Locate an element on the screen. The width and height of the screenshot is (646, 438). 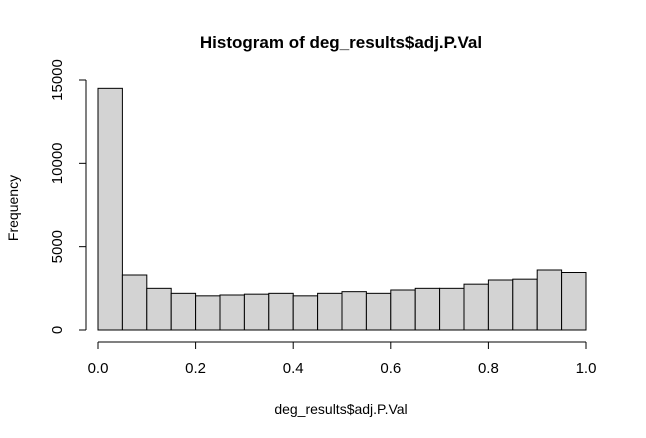
y-axis-label: Frequency is located at coordinates (13, 208).